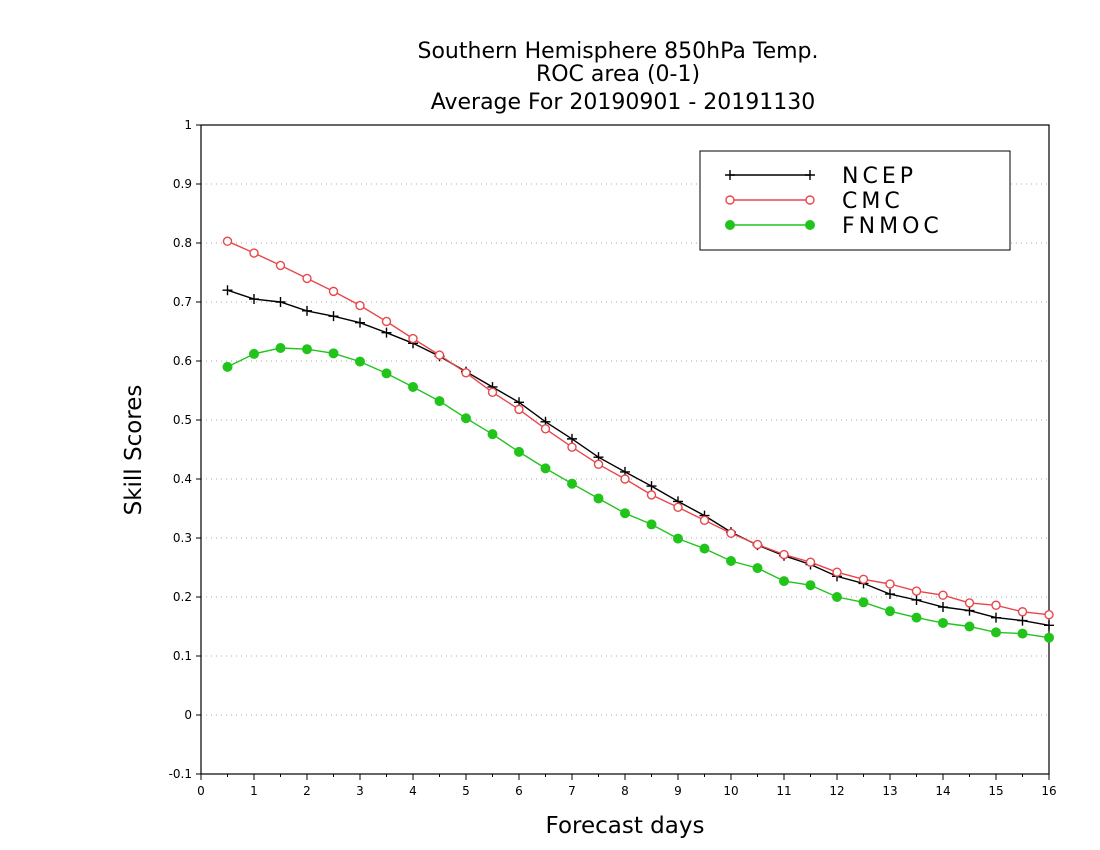 The height and width of the screenshot is (850, 1100). Describe the element at coordinates (182, 184) in the screenshot. I see `y-tick-label: 0.9` at that location.